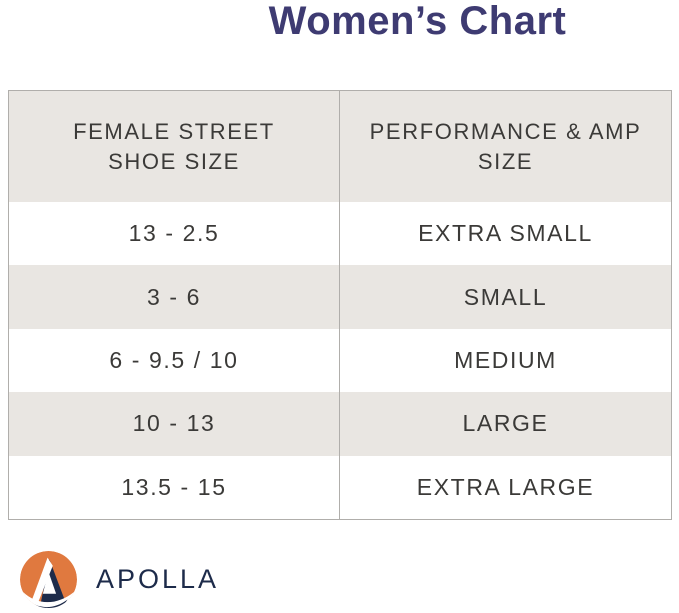  What do you see at coordinates (505, 360) in the screenshot?
I see `cell-amp-size: MEDIUM` at bounding box center [505, 360].